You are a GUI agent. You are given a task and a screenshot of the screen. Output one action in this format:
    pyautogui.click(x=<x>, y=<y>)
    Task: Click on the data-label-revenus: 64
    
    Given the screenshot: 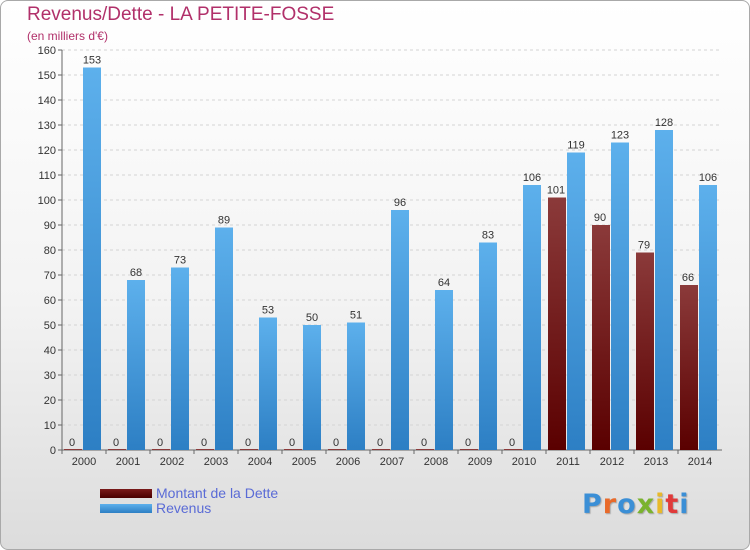 What is the action you would take?
    pyautogui.click(x=444, y=283)
    